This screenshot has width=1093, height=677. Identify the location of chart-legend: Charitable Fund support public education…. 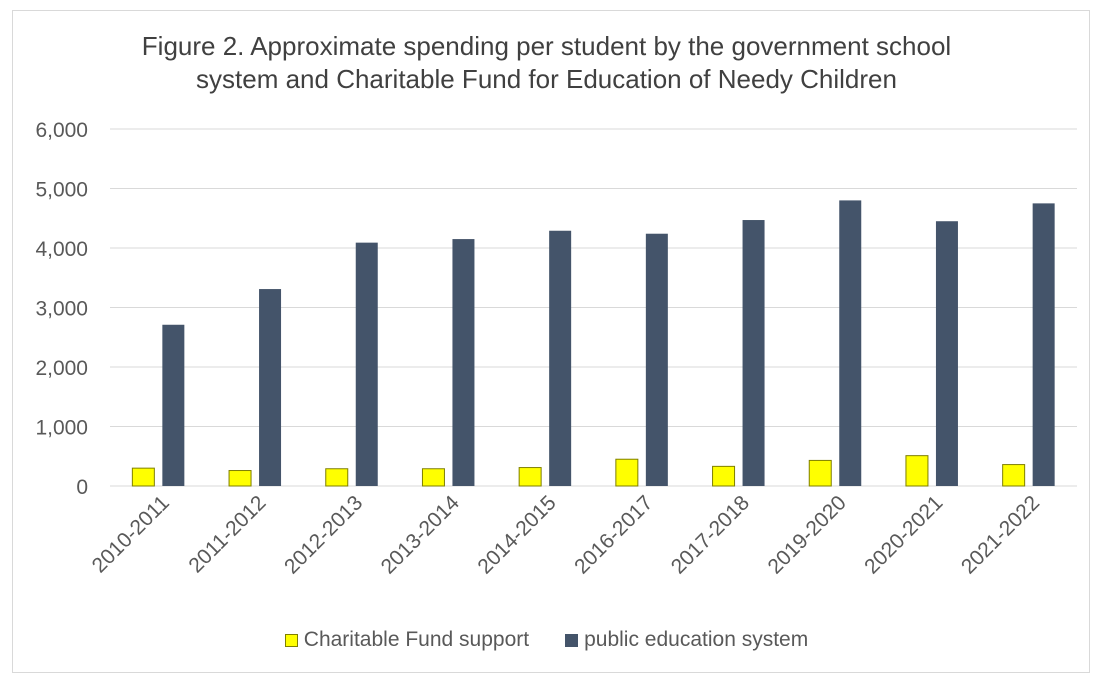
(546, 640).